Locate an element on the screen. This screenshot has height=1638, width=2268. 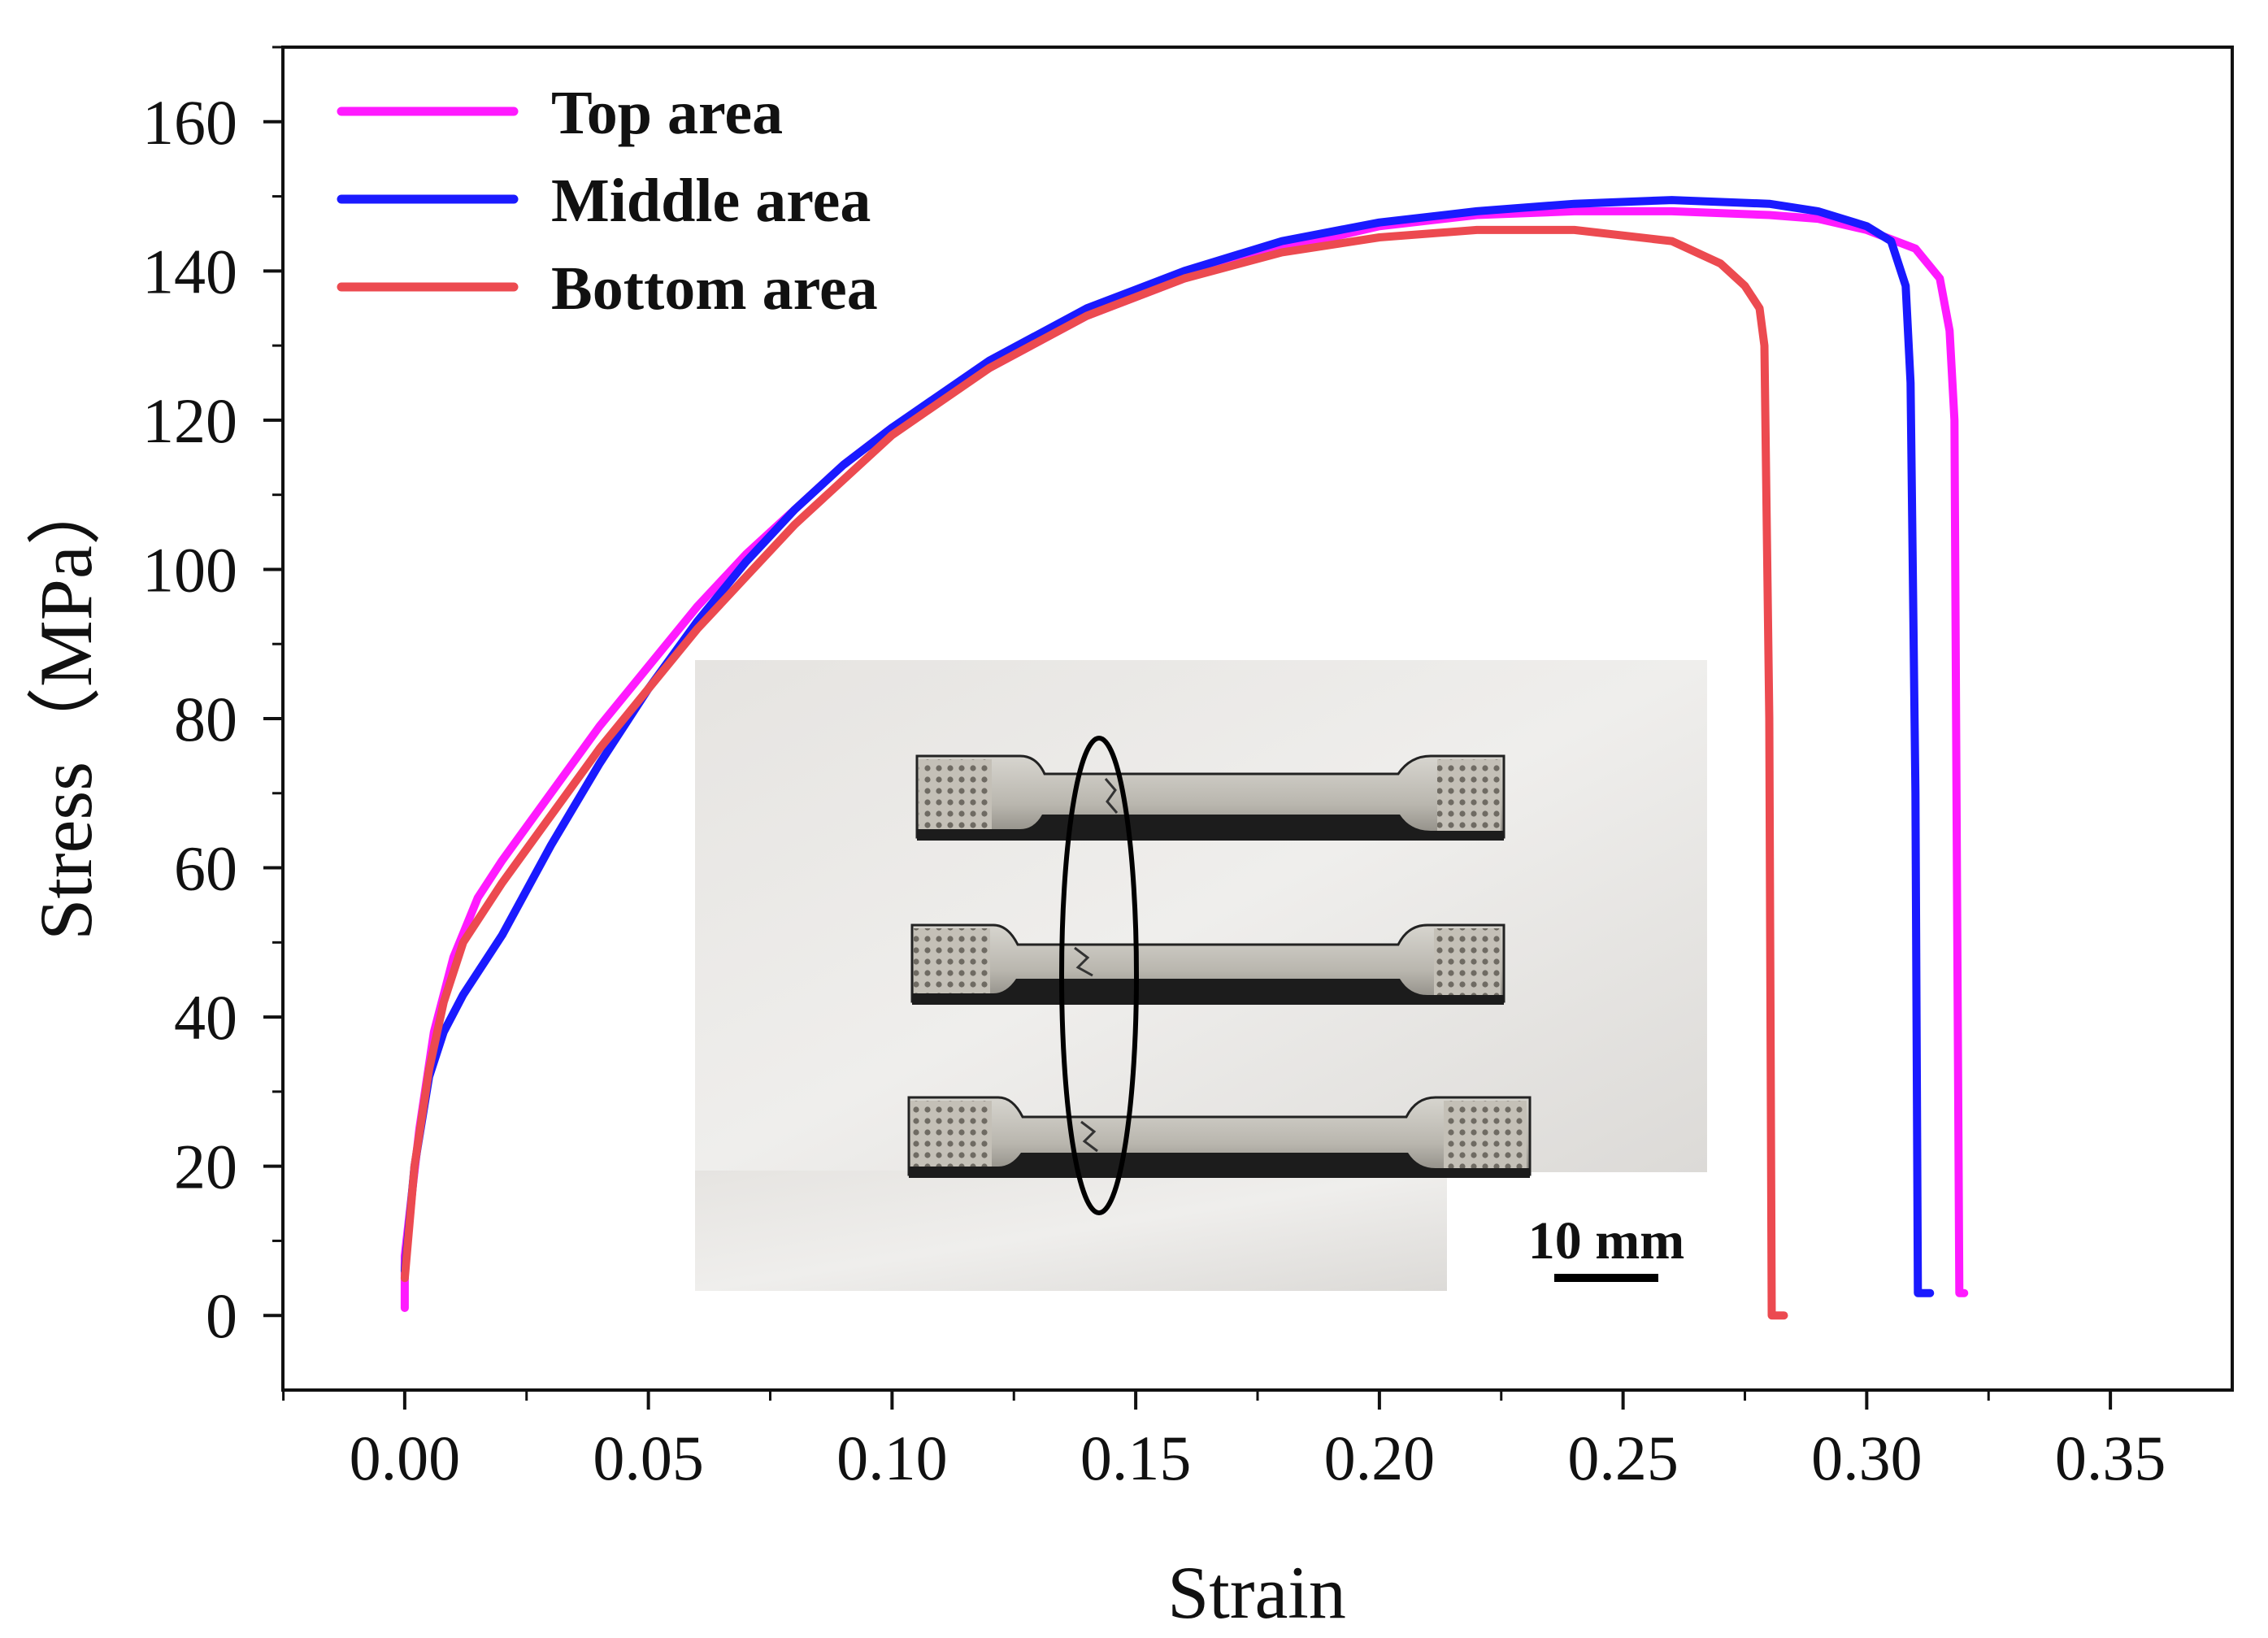
fracture-highlight-ellipse is located at coordinates (1099, 976).